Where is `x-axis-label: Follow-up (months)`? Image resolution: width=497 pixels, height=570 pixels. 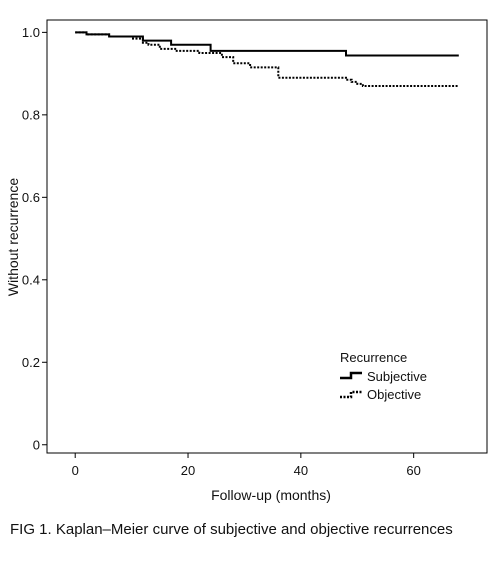 x-axis-label: Follow-up (months) is located at coordinates (271, 495).